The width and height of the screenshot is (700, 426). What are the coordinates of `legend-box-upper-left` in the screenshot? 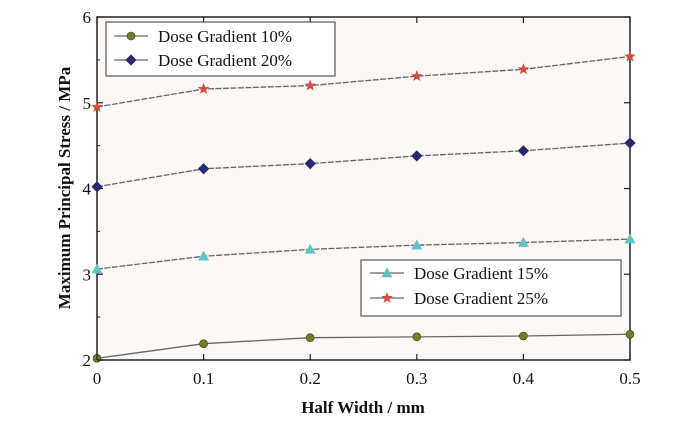 It's located at (220, 49).